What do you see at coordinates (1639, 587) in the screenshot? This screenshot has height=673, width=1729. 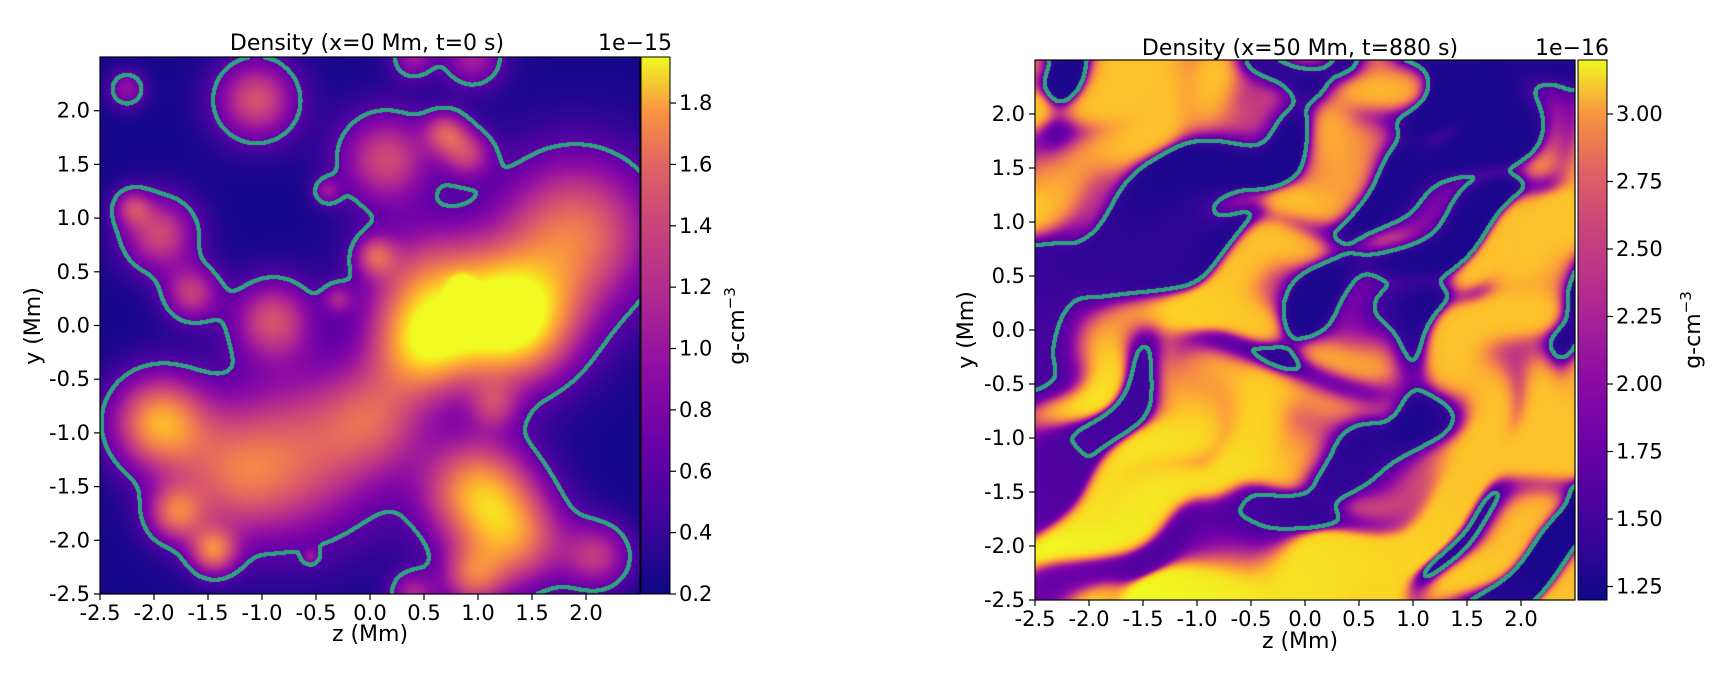 I see `colorbar-tick-label: 1.25` at bounding box center [1639, 587].